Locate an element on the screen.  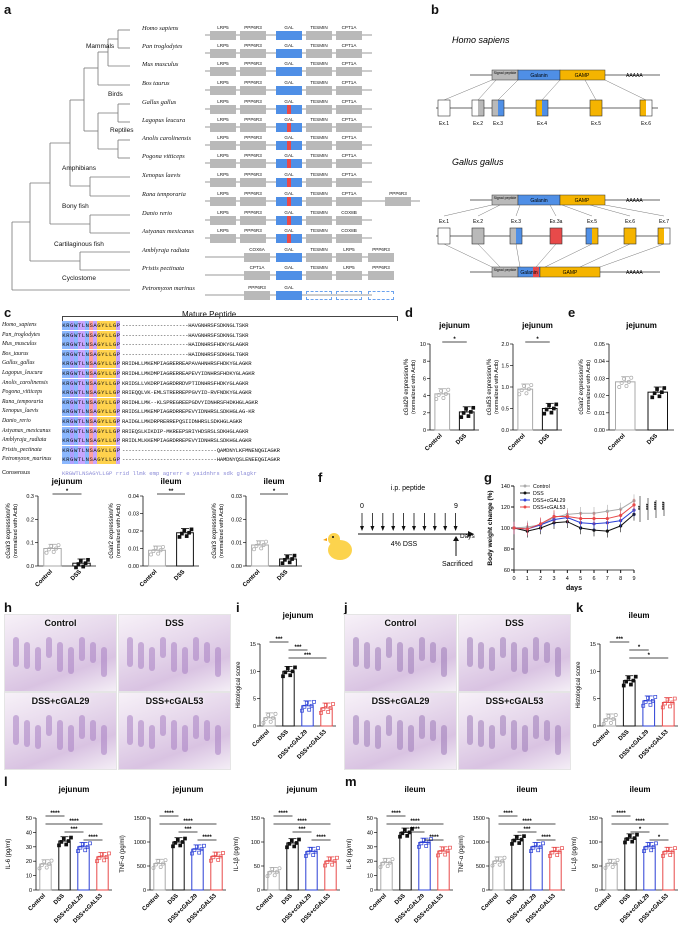
y-tick-label: 2.0 is located at coordinates (505, 345).